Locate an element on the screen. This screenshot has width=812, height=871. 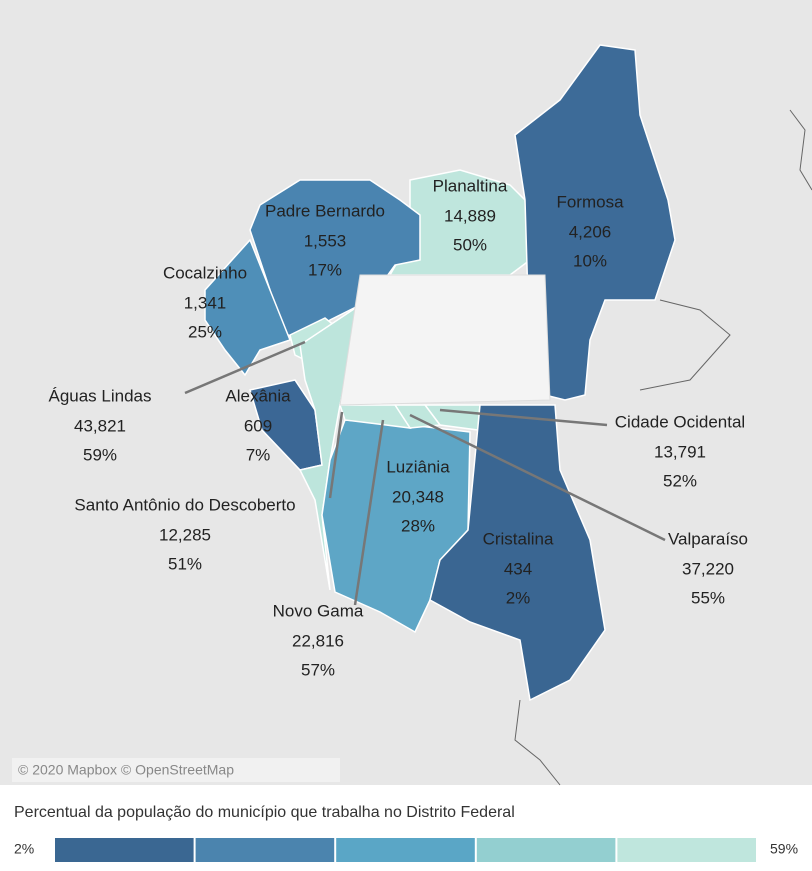
region-workers: 43,821 is located at coordinates (100, 425).